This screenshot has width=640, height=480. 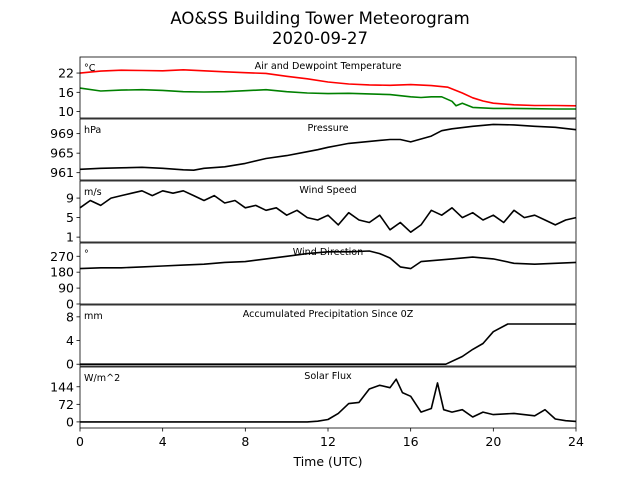 I want to click on panel-title: Air and Dewpoint Temperature, so click(x=328, y=66).